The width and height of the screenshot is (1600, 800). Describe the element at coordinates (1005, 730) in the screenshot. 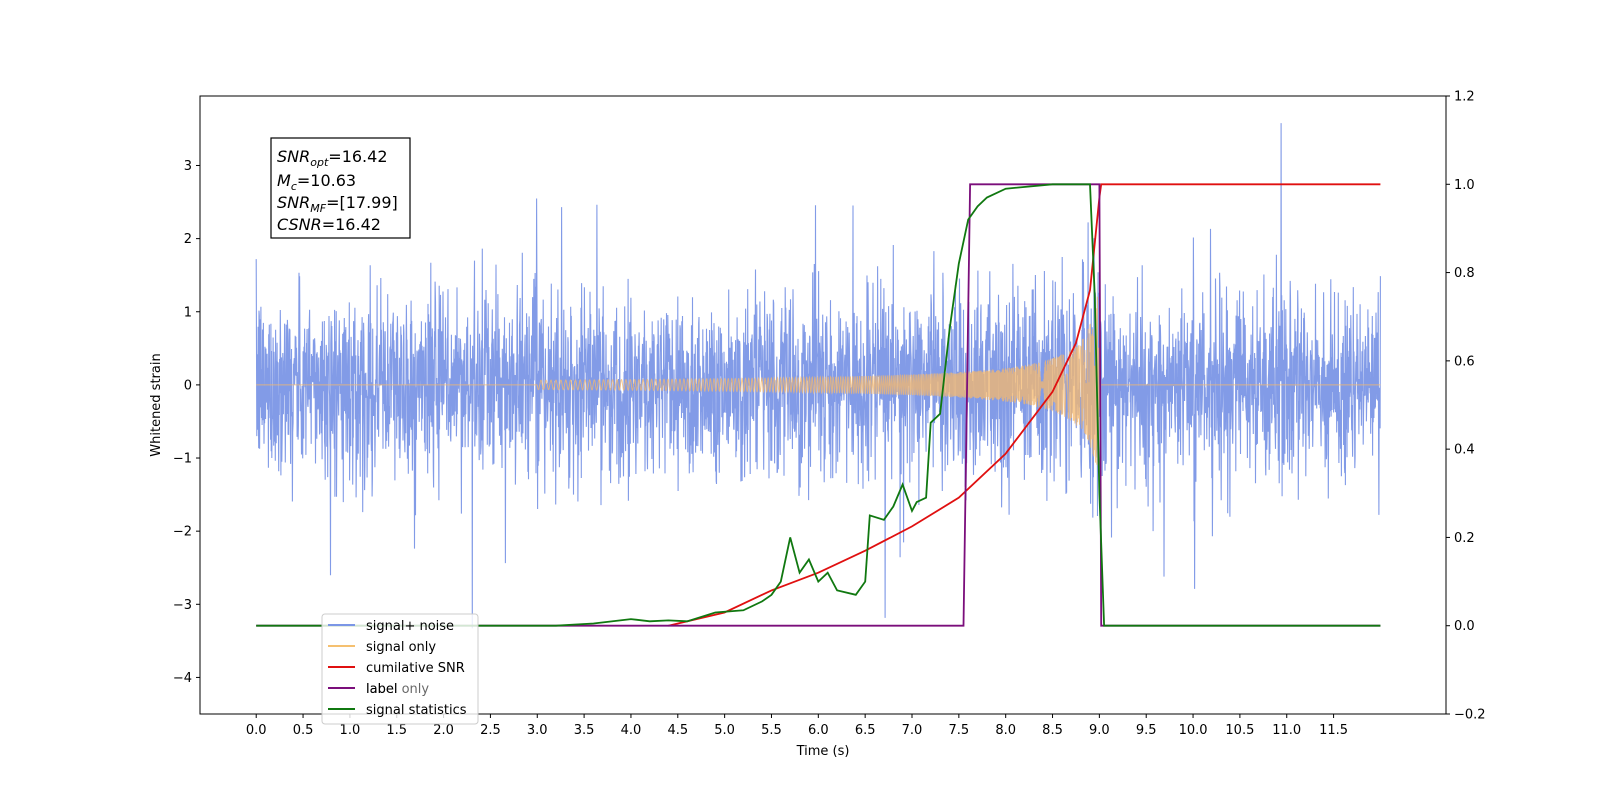

I see `x-tick-label: 8.0` at that location.